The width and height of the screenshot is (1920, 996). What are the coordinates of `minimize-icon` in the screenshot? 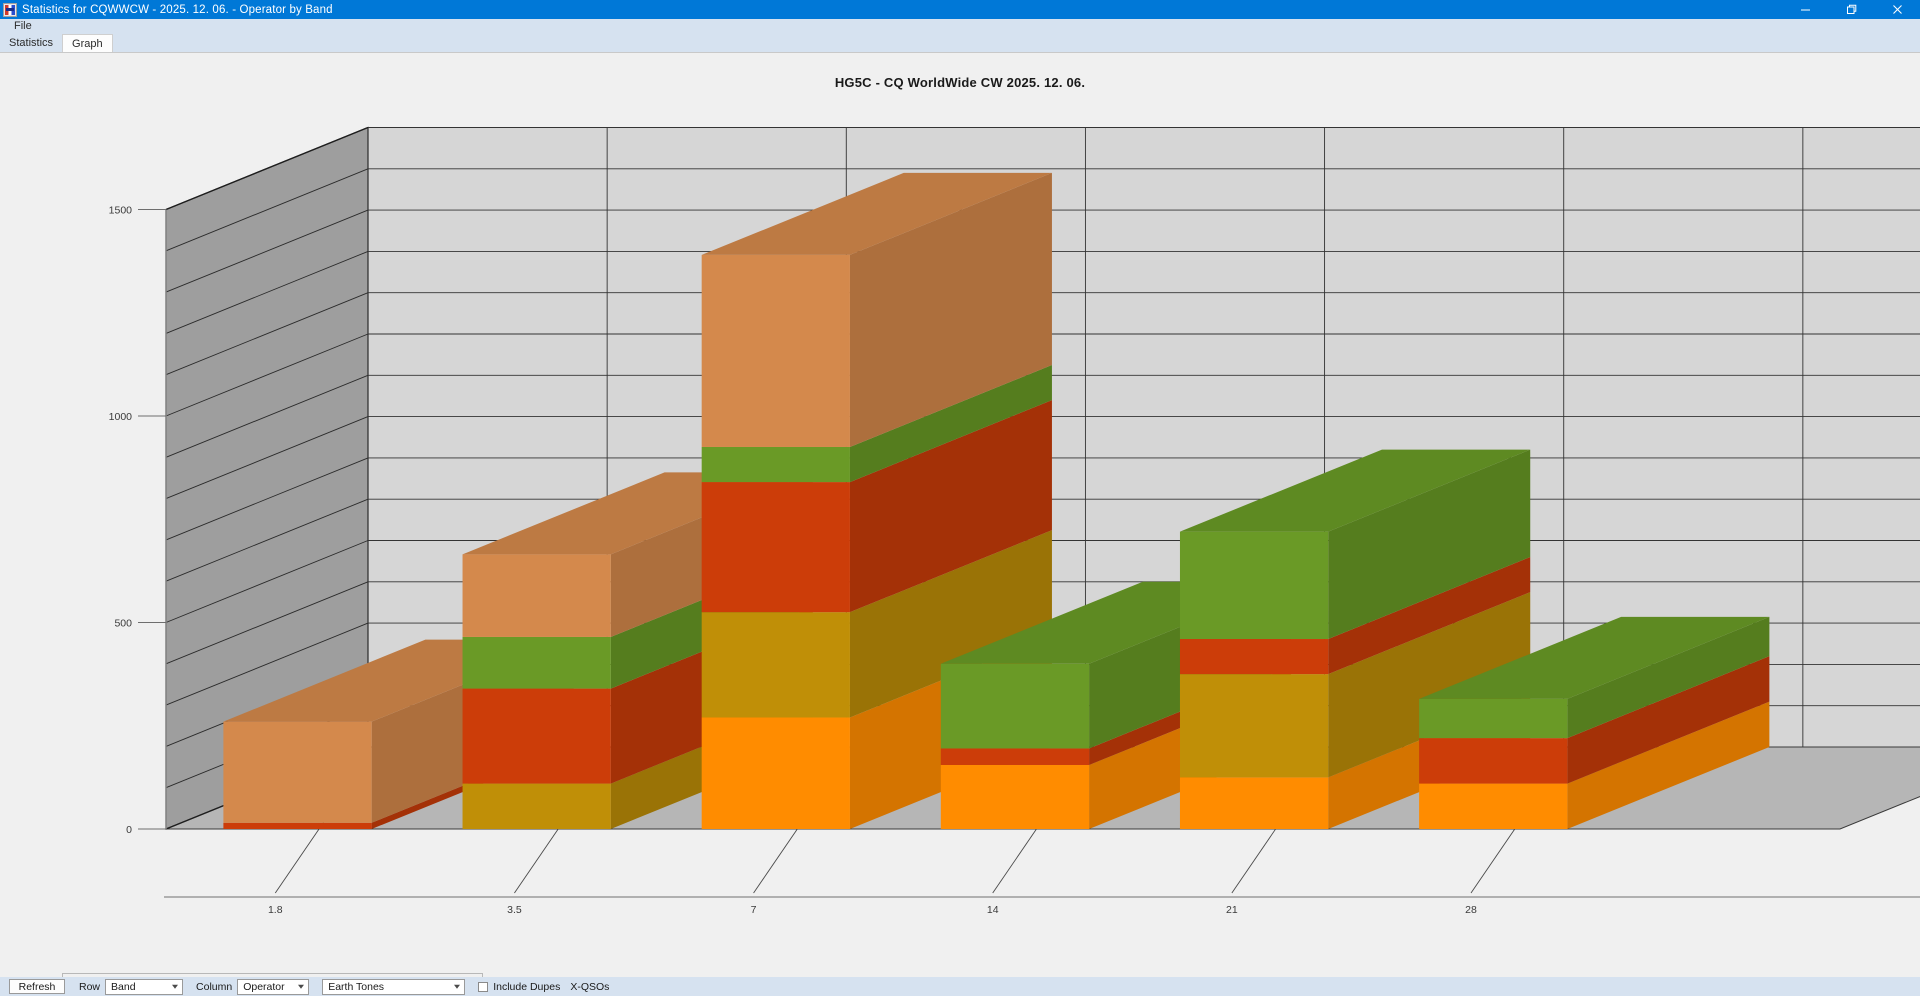 It's located at (1805, 10).